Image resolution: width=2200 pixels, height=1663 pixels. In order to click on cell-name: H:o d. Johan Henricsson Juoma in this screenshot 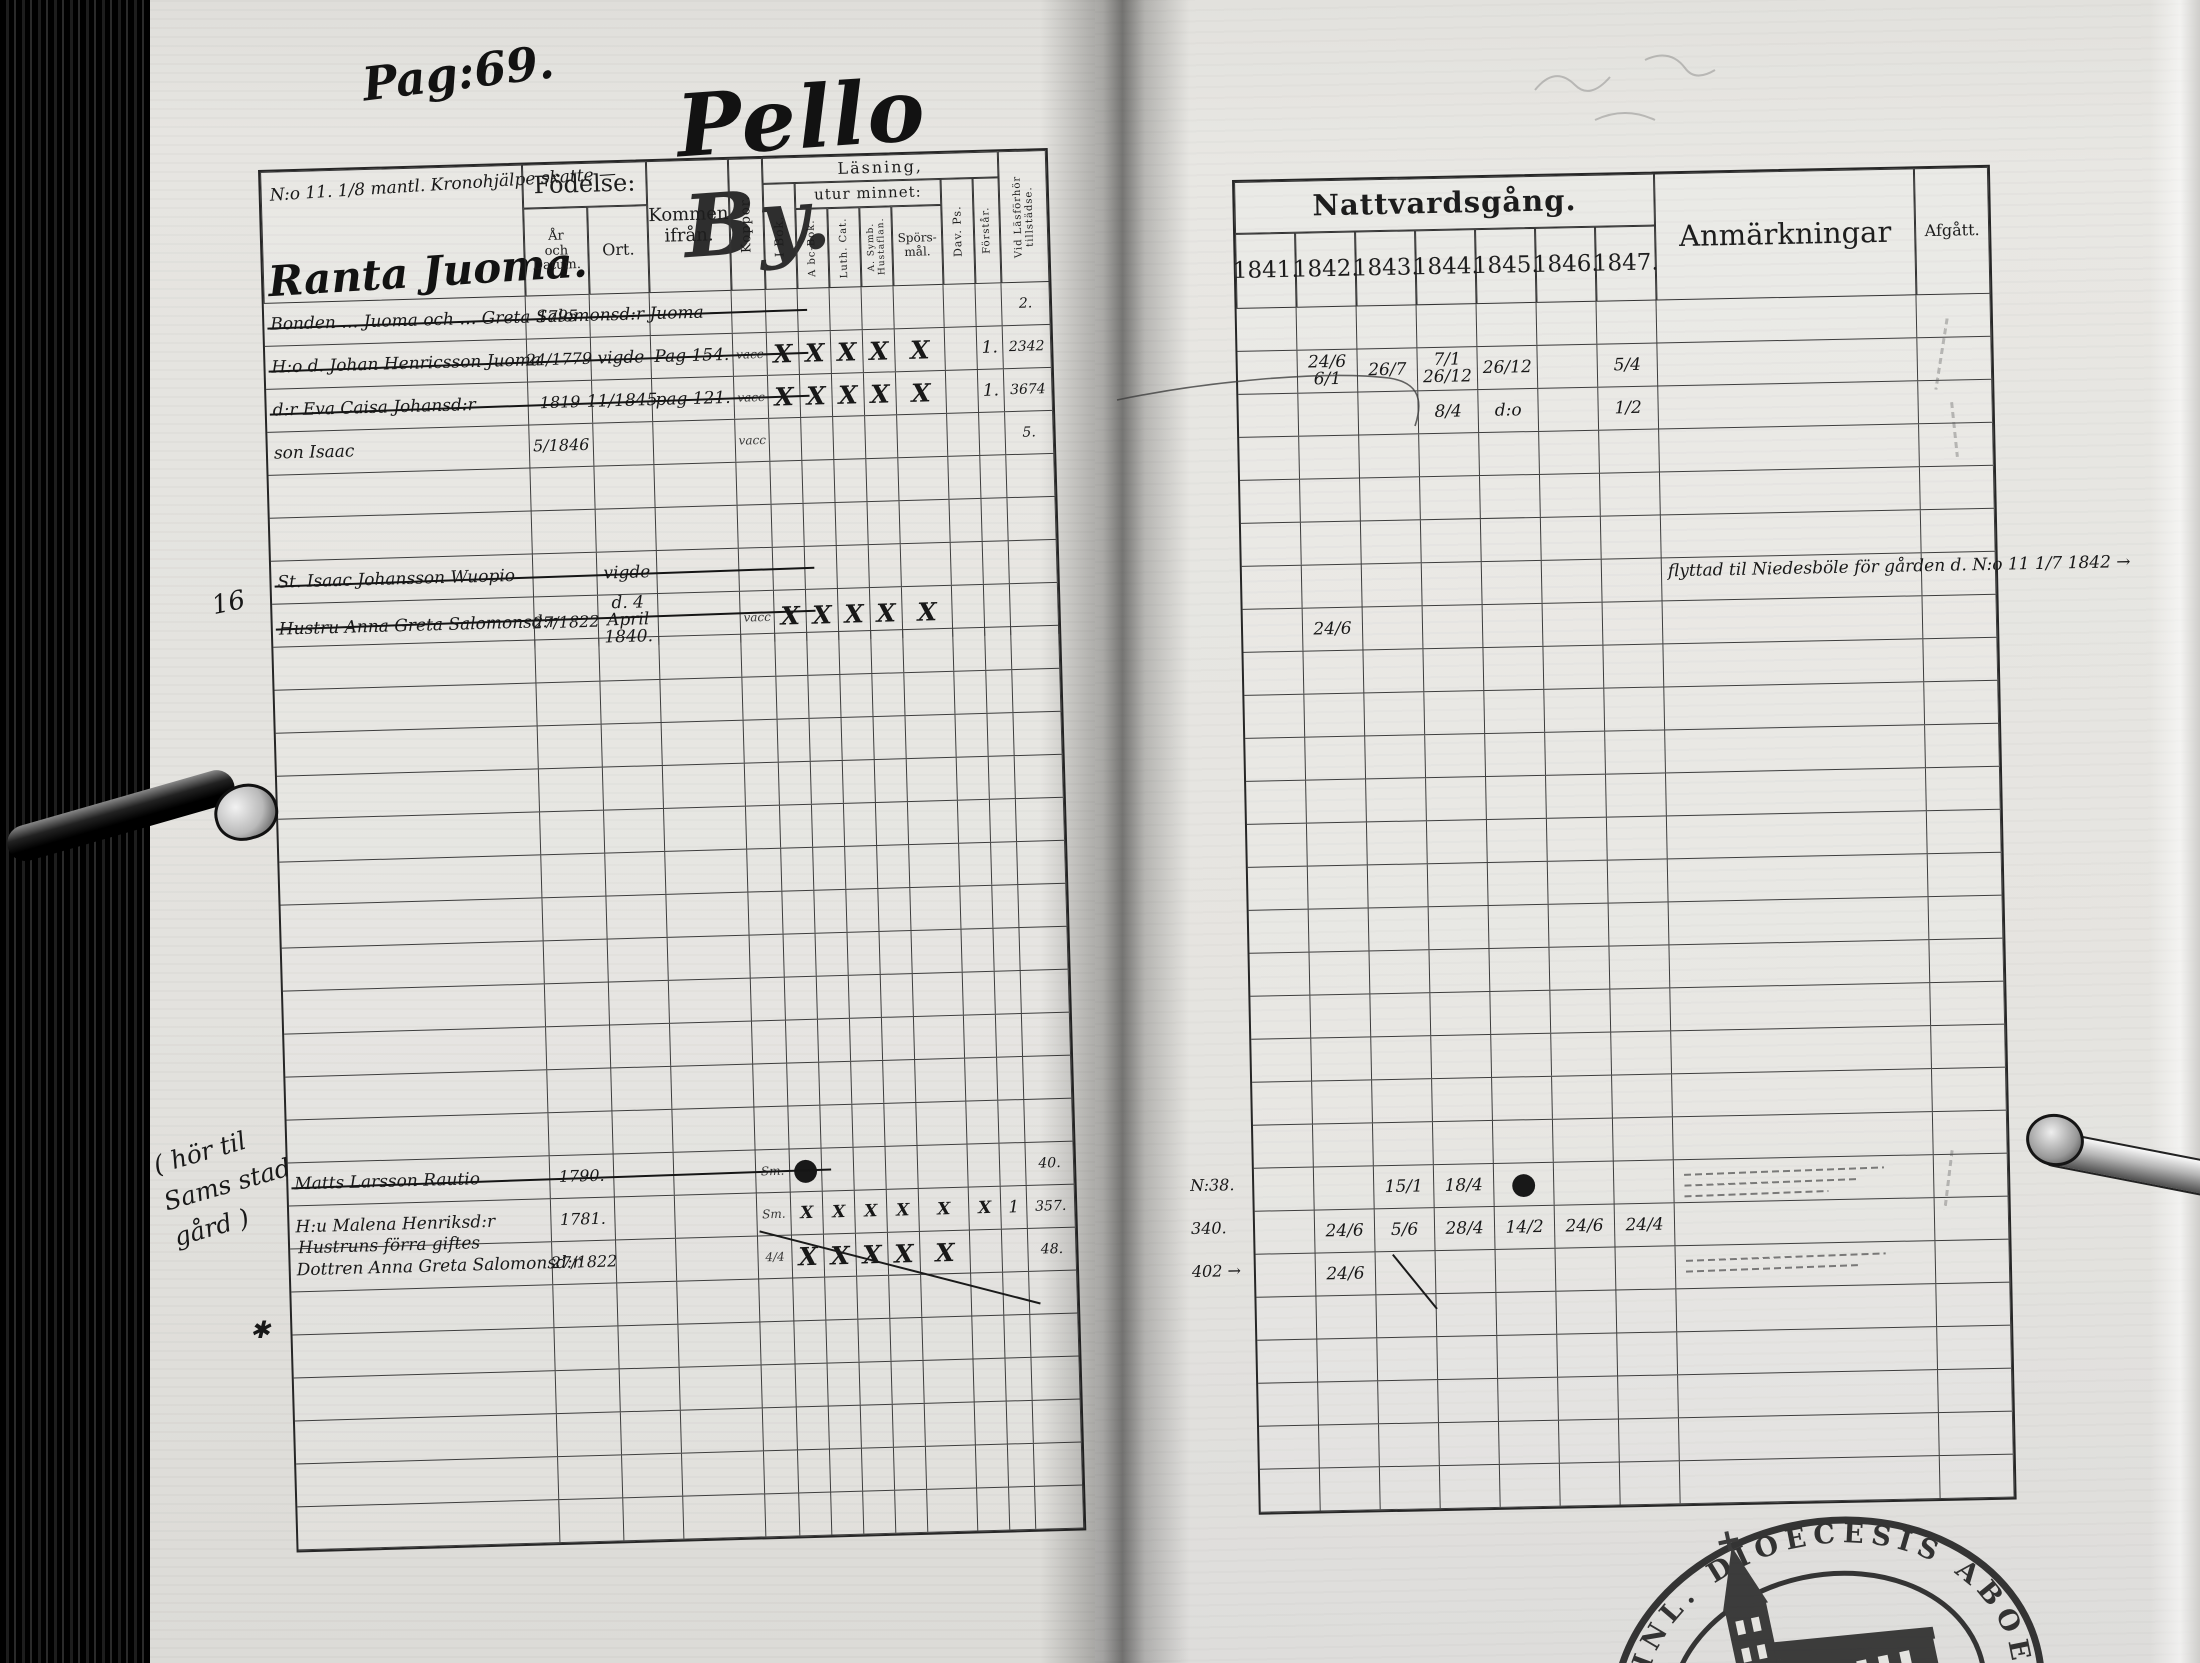, I will do `click(402, 364)`.